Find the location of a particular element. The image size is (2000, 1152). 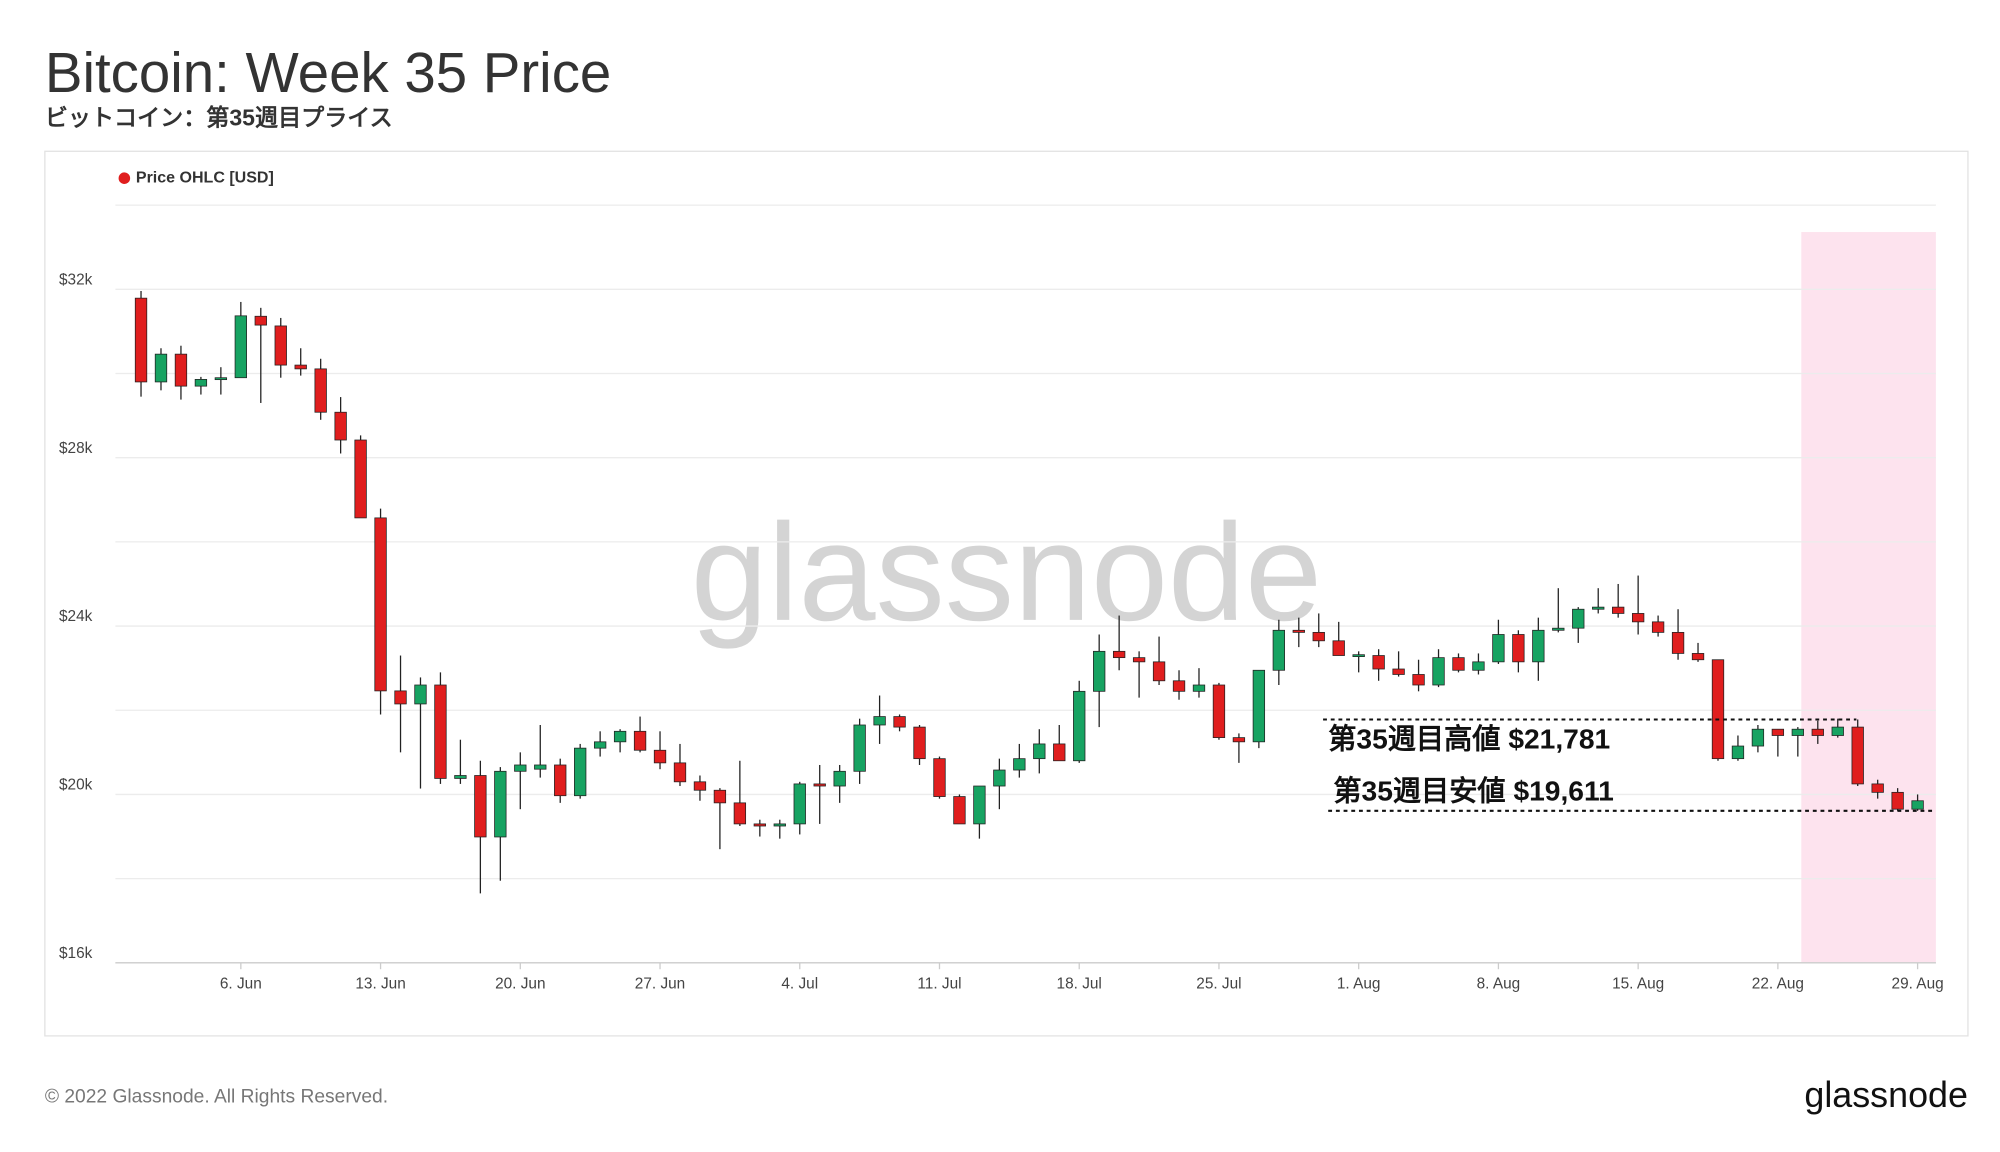

x-tick-label: 8. Aug is located at coordinates (1499, 984).